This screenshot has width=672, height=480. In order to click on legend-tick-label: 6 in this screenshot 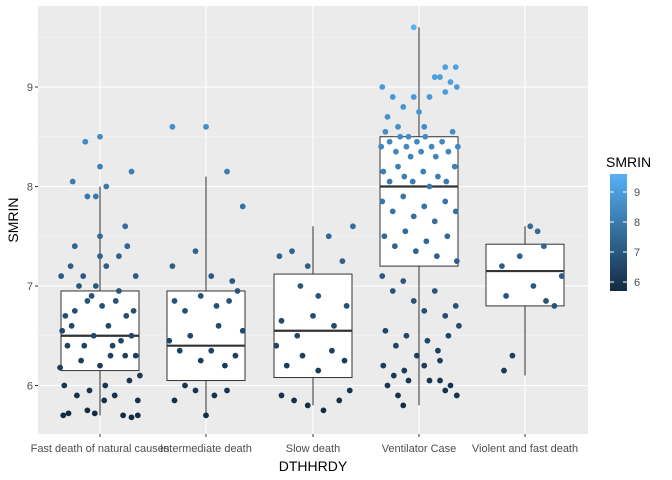, I will do `click(637, 283)`.